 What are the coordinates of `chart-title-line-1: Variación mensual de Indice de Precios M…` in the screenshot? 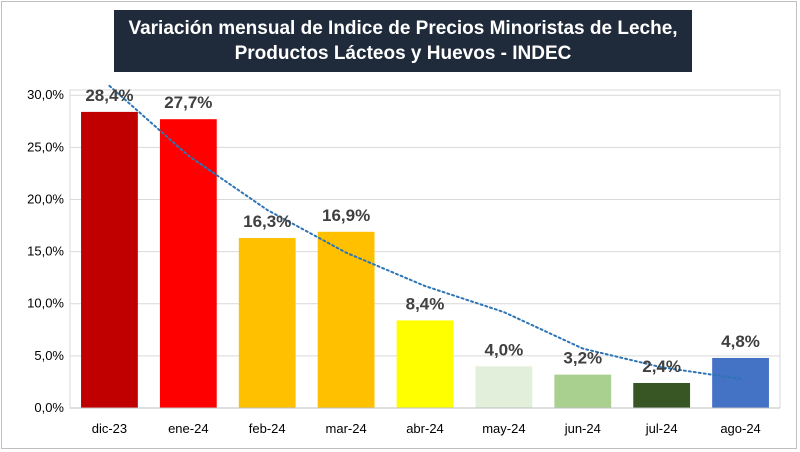 It's located at (403, 28).